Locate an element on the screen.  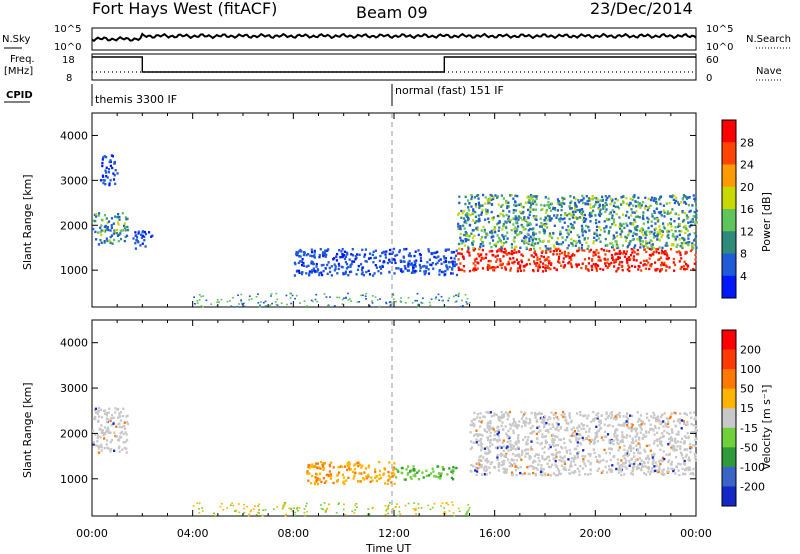
x-tick-label: 00:00 is located at coordinates (92, 533).